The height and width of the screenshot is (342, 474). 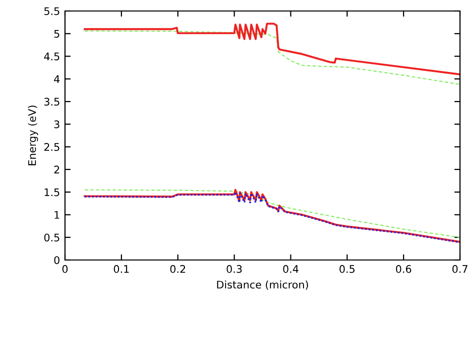 I want to click on y-tick-label: 1.5, so click(x=52, y=192).